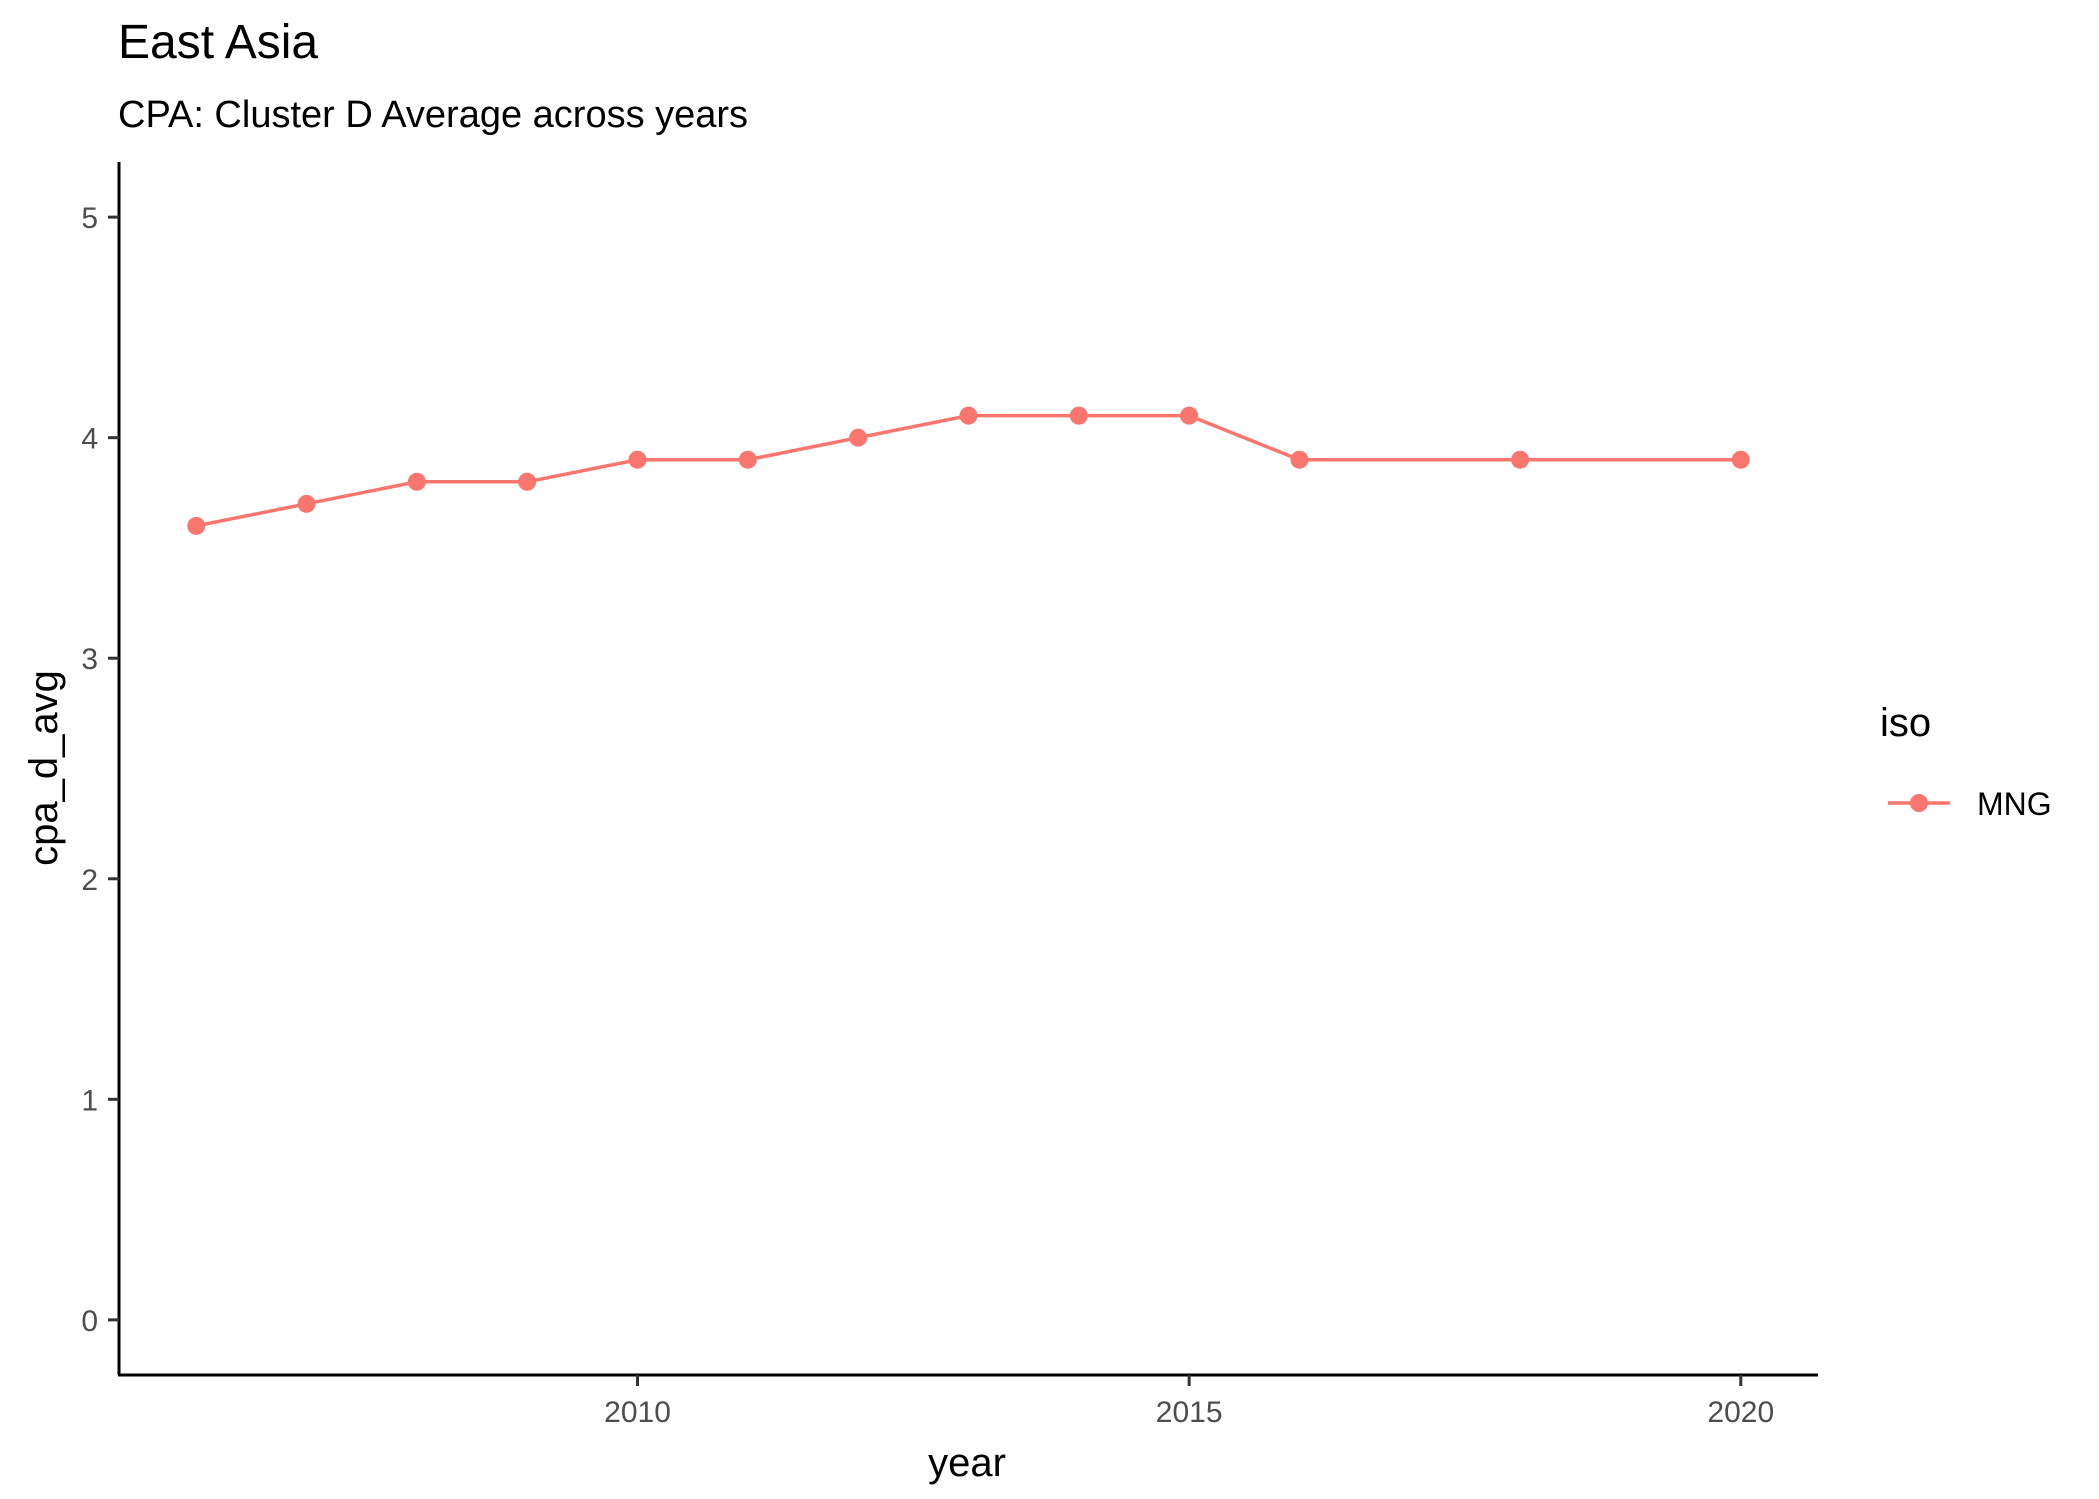 Image resolution: width=2099 pixels, height=1499 pixels. I want to click on legend-title: iso, so click(1905, 723).